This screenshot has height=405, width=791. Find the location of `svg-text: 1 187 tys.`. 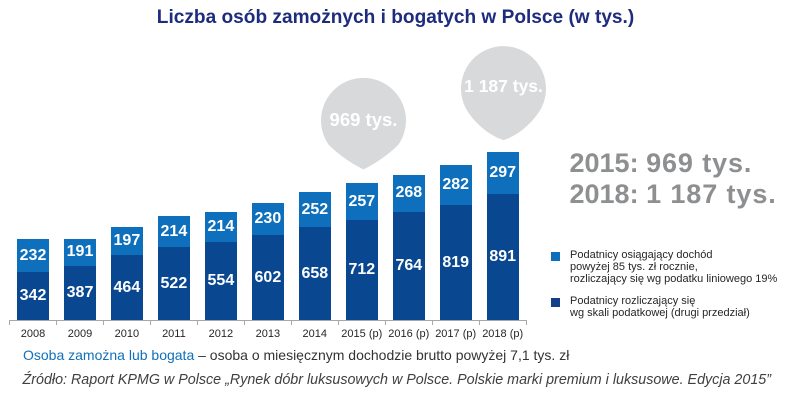

svg-text: 1 187 tys. is located at coordinates (503, 86).